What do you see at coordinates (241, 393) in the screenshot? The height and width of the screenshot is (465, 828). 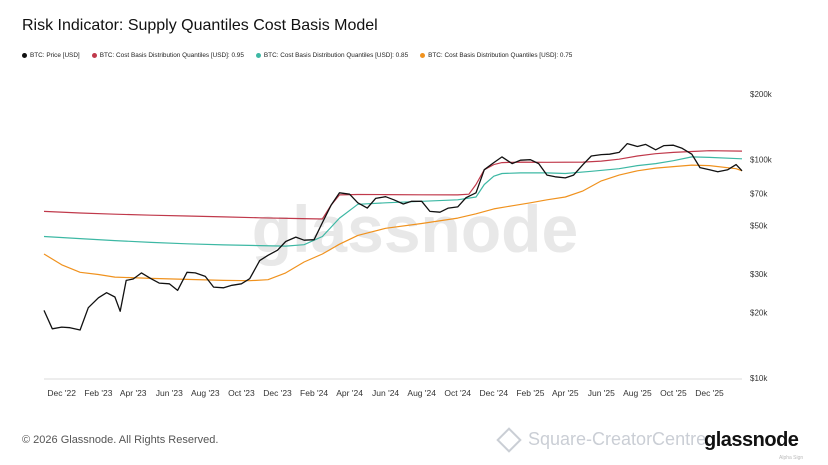 I see `x-tick-label: Oct '23` at bounding box center [241, 393].